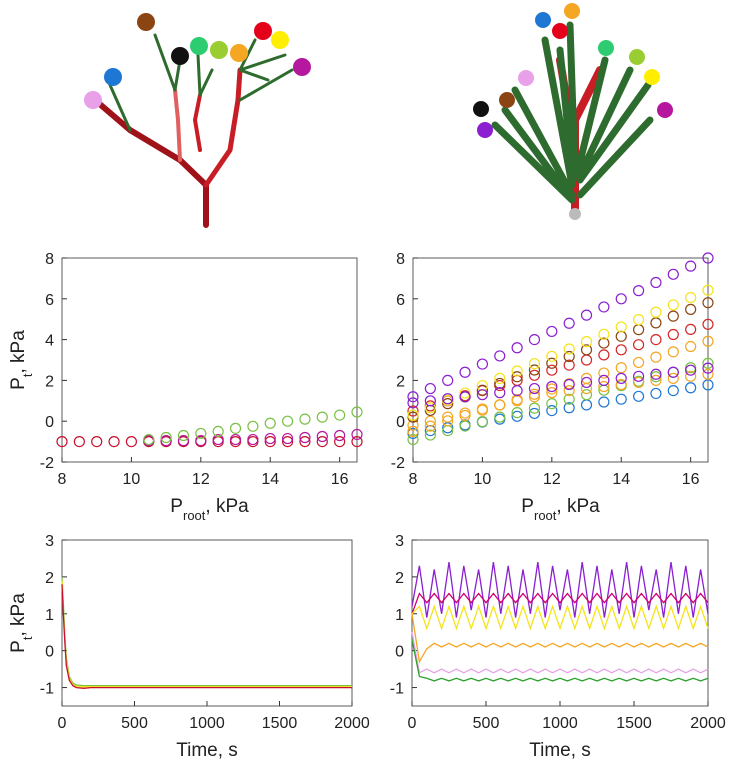 The width and height of the screenshot is (734, 776). What do you see at coordinates (691, 479) in the screenshot?
I see `x-tick-label: 16` at bounding box center [691, 479].